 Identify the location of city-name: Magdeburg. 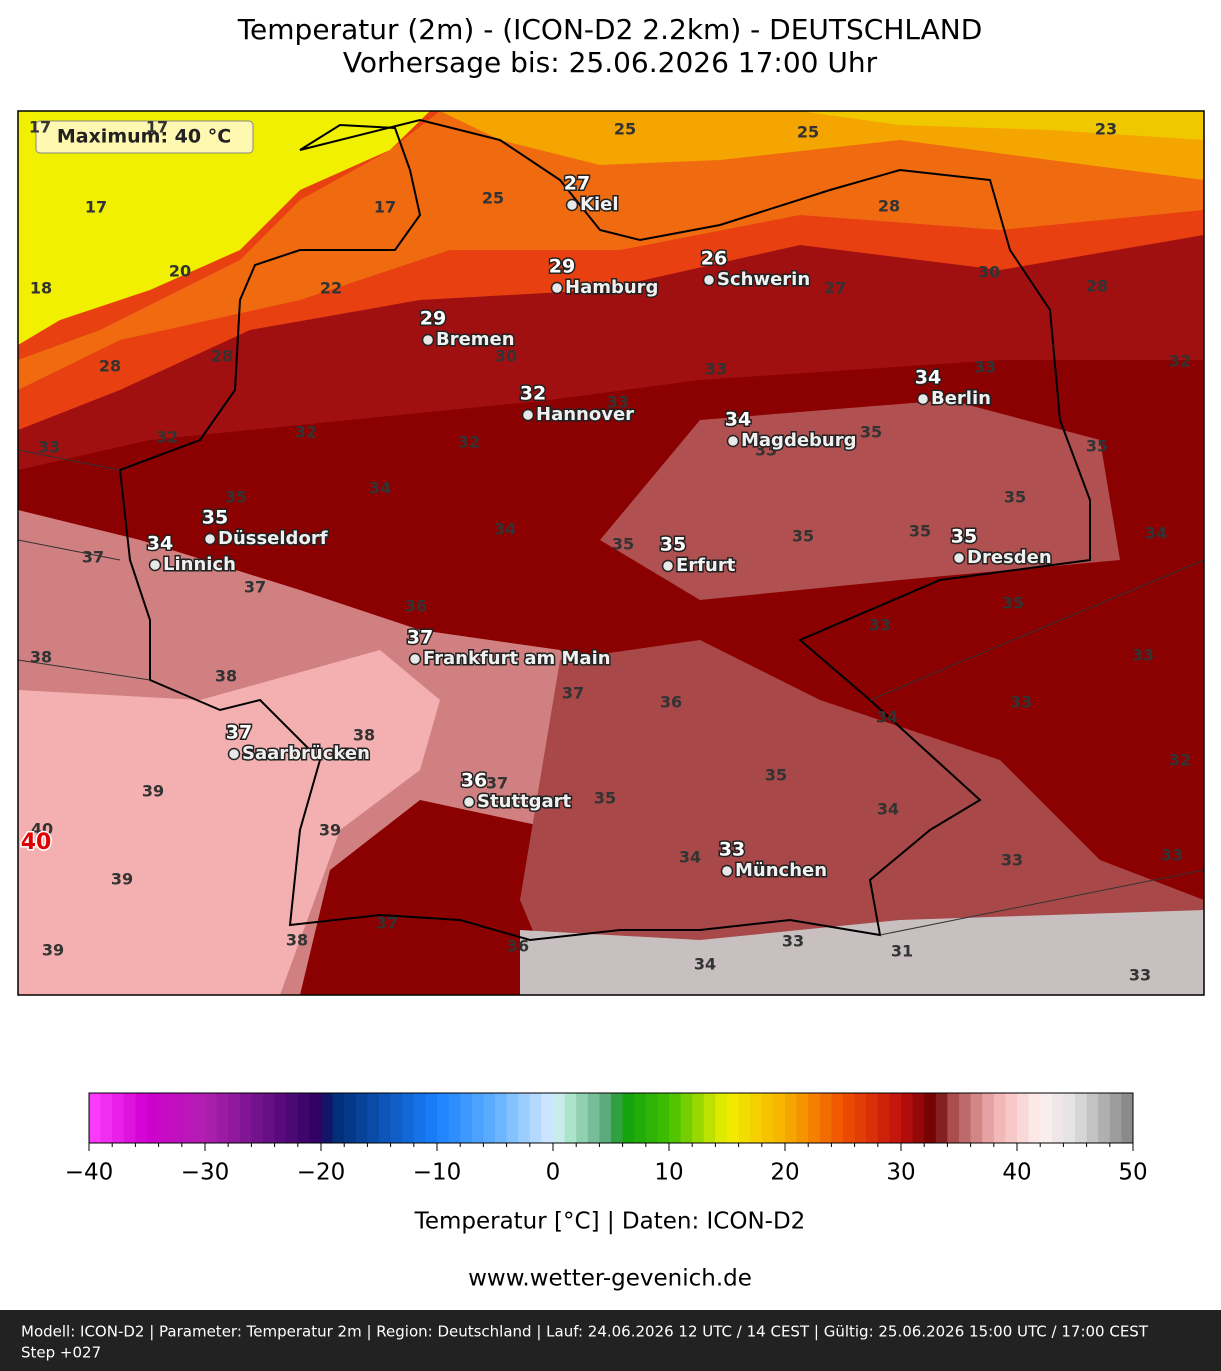
(799, 440).